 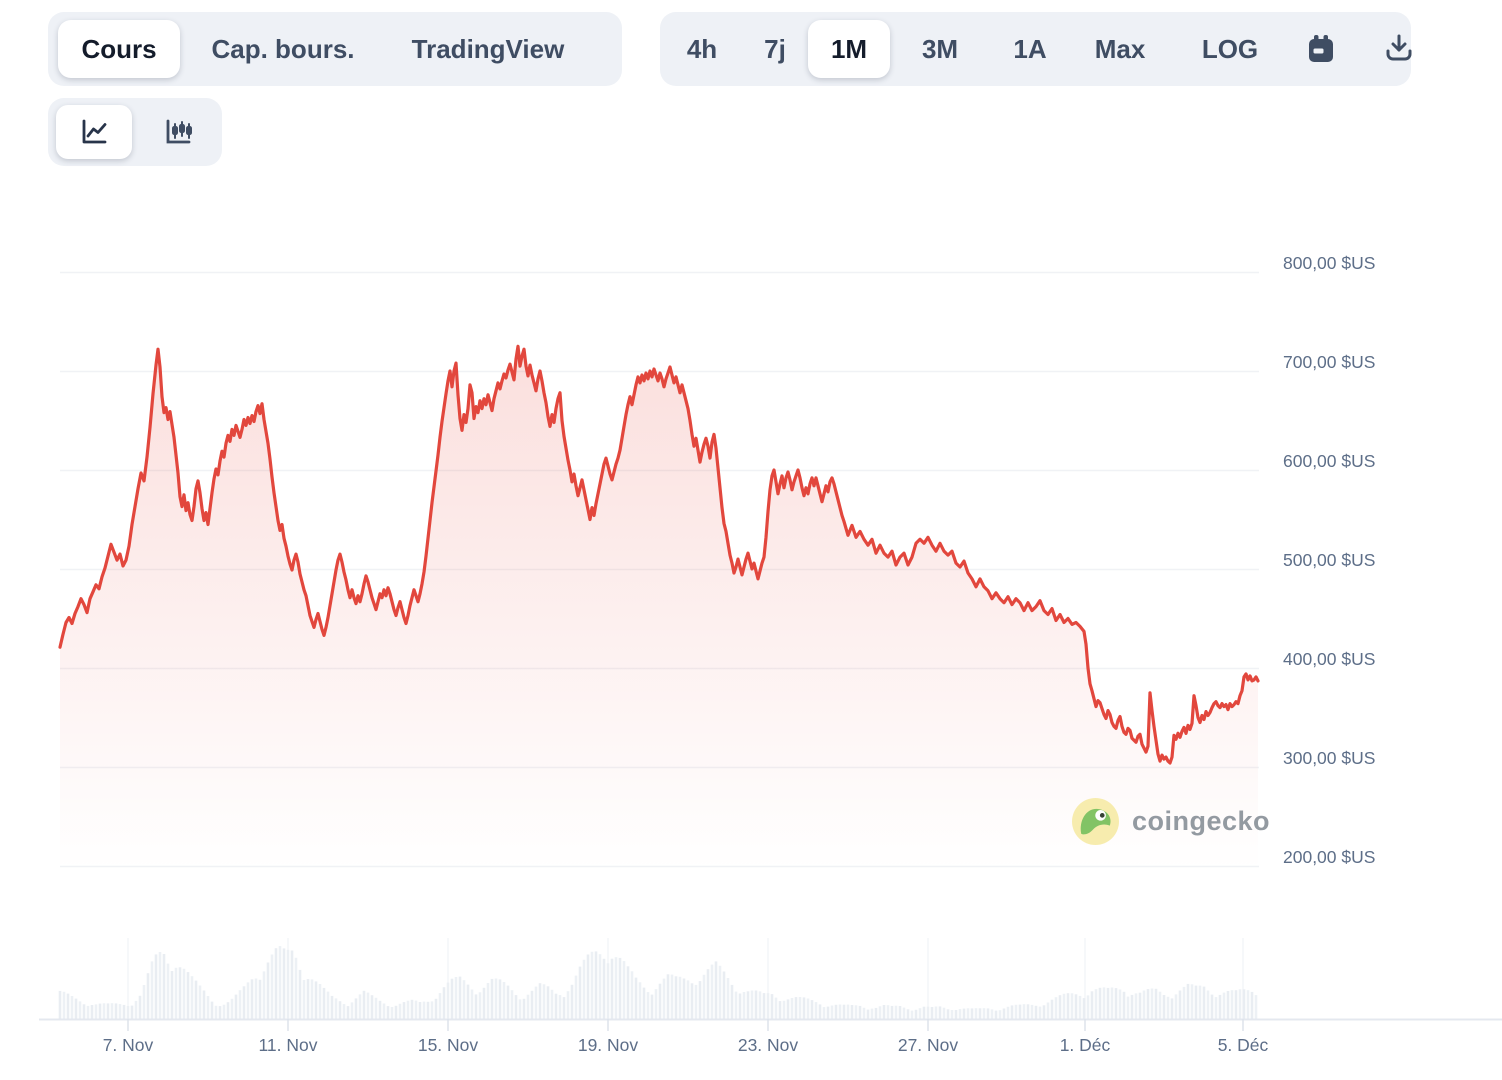 I want to click on range-1a: 1A, so click(x=1030, y=48).